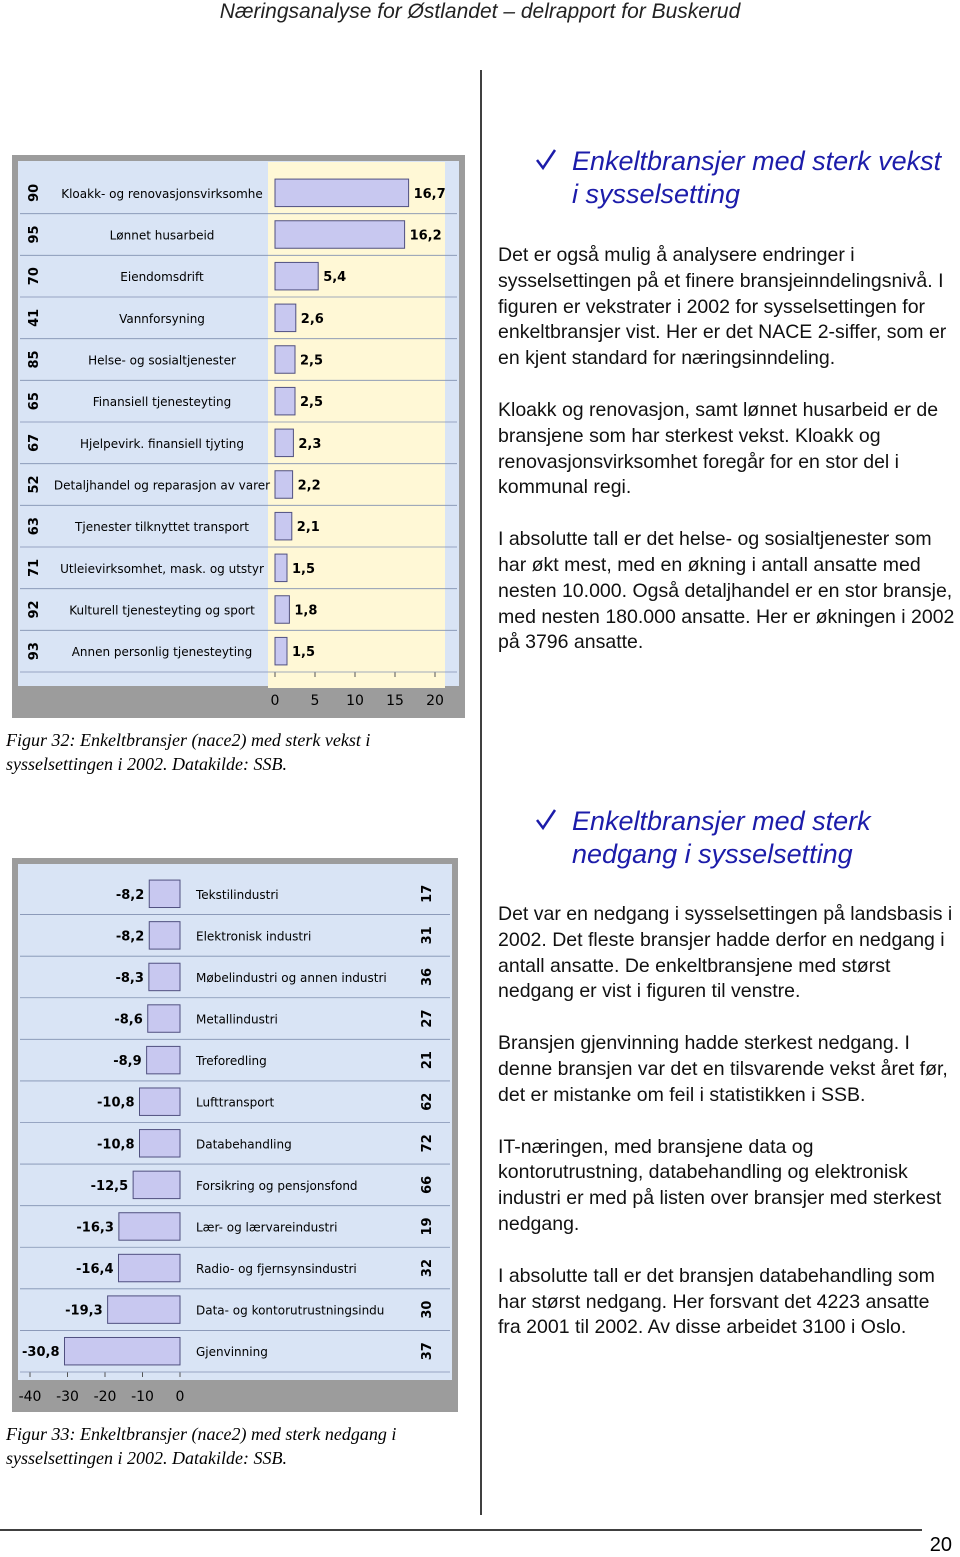 This screenshot has height=1557, width=960. What do you see at coordinates (34, 443) in the screenshot?
I see `category-code: 67` at bounding box center [34, 443].